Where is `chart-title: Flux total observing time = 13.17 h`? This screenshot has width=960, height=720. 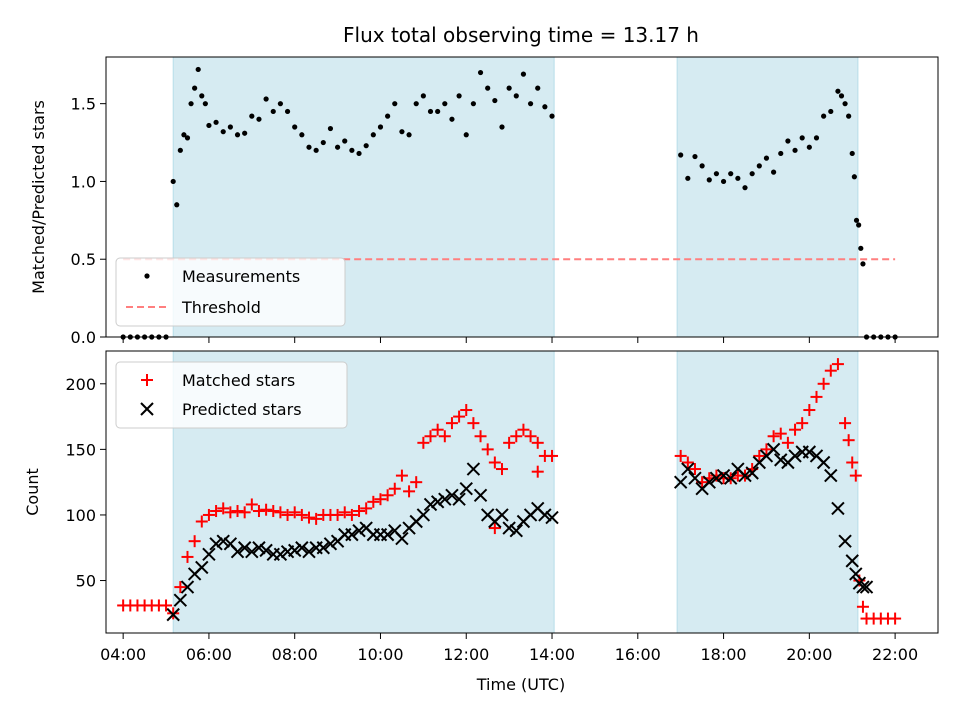
chart-title: Flux total observing time = 13.17 h is located at coordinates (521, 35).